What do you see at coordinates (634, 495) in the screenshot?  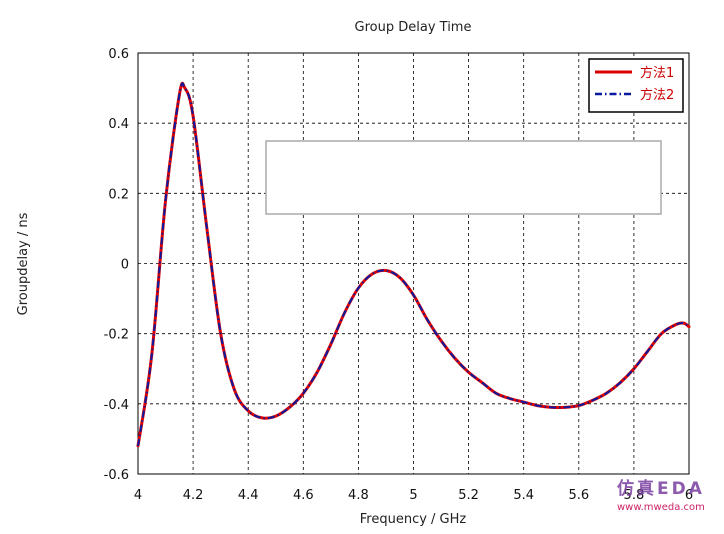 I see `x-tick-label: 5.8` at bounding box center [634, 495].